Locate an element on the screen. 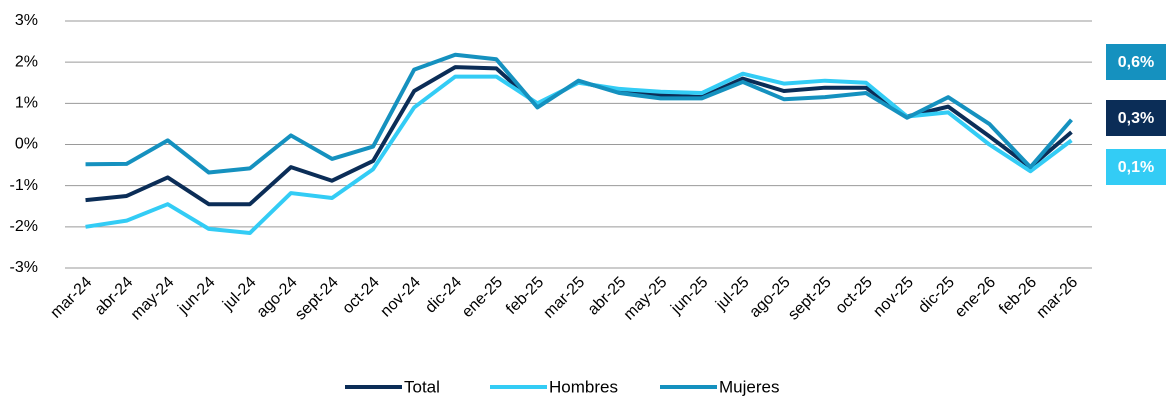 The image size is (1172, 401). x-tick-label: sept-25 is located at coordinates (810, 299).